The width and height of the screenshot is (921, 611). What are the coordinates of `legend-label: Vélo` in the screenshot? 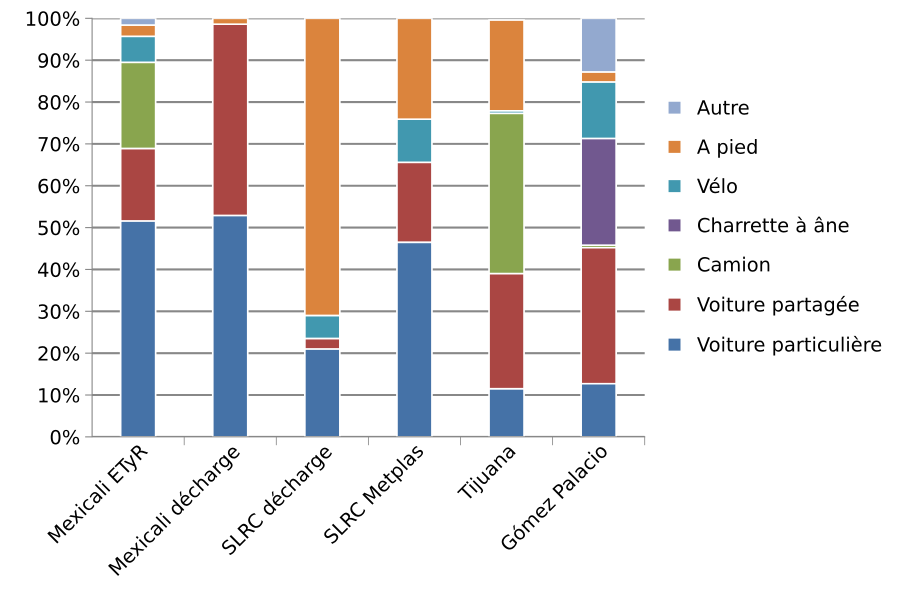 It's located at (717, 185).